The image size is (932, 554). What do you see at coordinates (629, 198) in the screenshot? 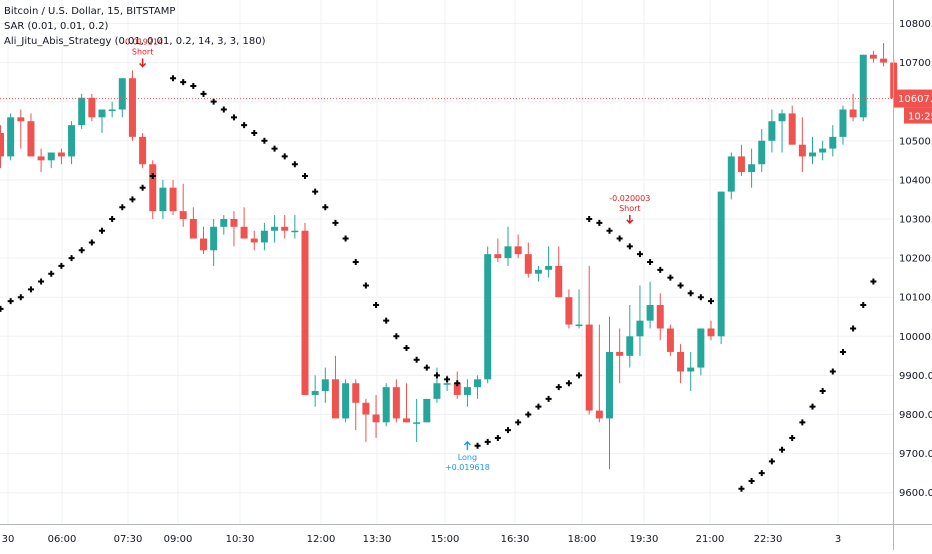
I see `signal-value: -0.020003` at bounding box center [629, 198].